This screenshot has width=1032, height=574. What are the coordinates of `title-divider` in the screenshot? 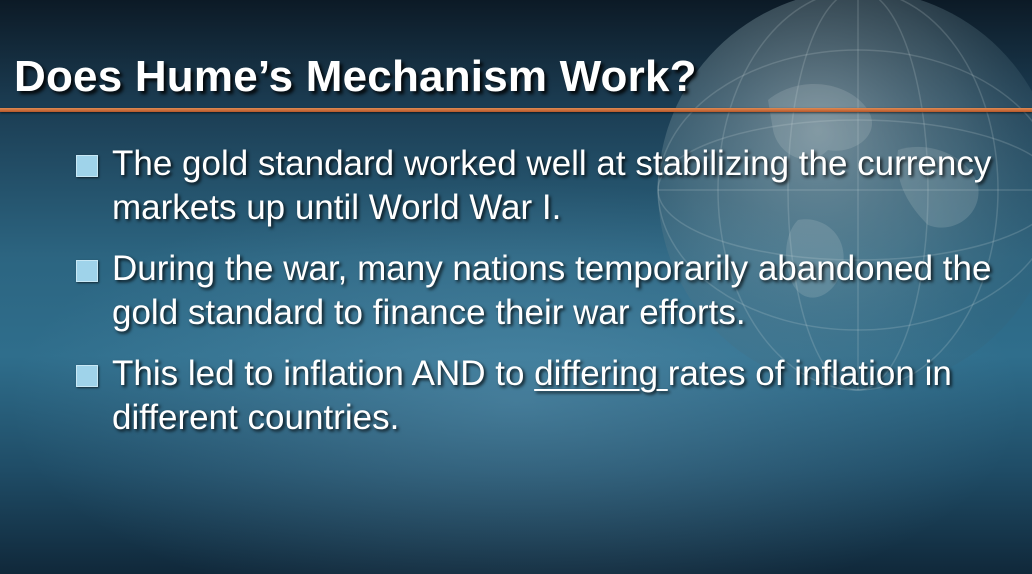 It's located at (516, 110).